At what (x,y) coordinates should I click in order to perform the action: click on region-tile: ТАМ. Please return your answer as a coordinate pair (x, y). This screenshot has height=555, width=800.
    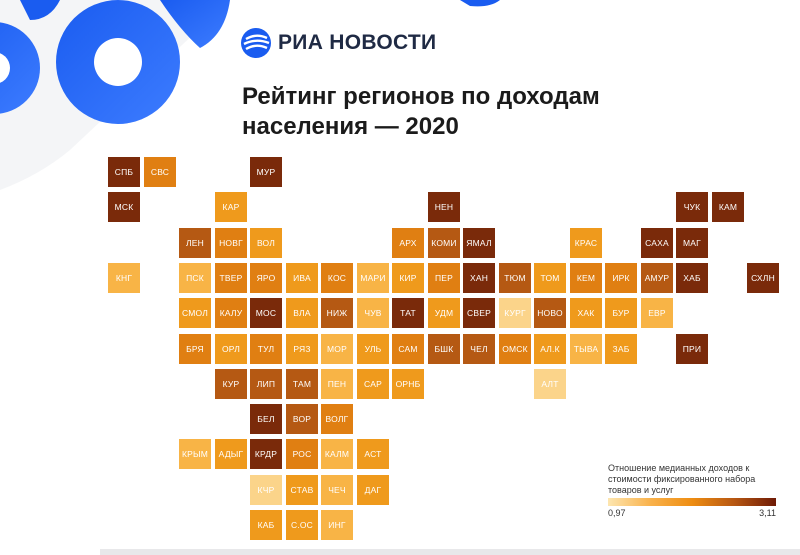
    Looking at the image, I should click on (302, 384).